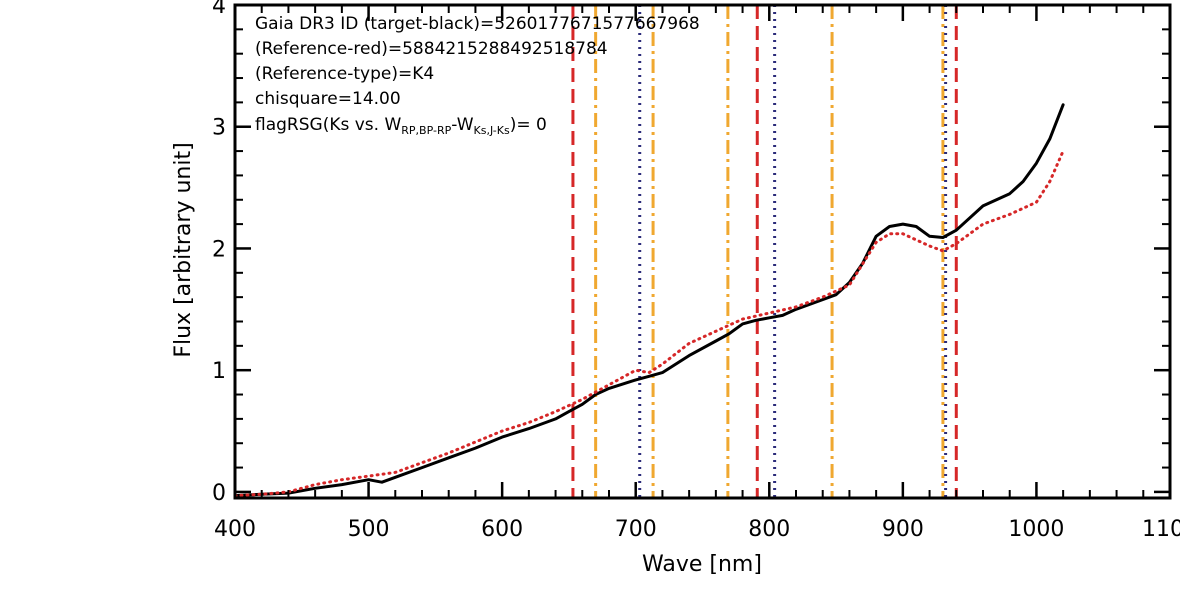  Describe the element at coordinates (462, 125) in the screenshot. I see `flag-mid: -W` at that location.